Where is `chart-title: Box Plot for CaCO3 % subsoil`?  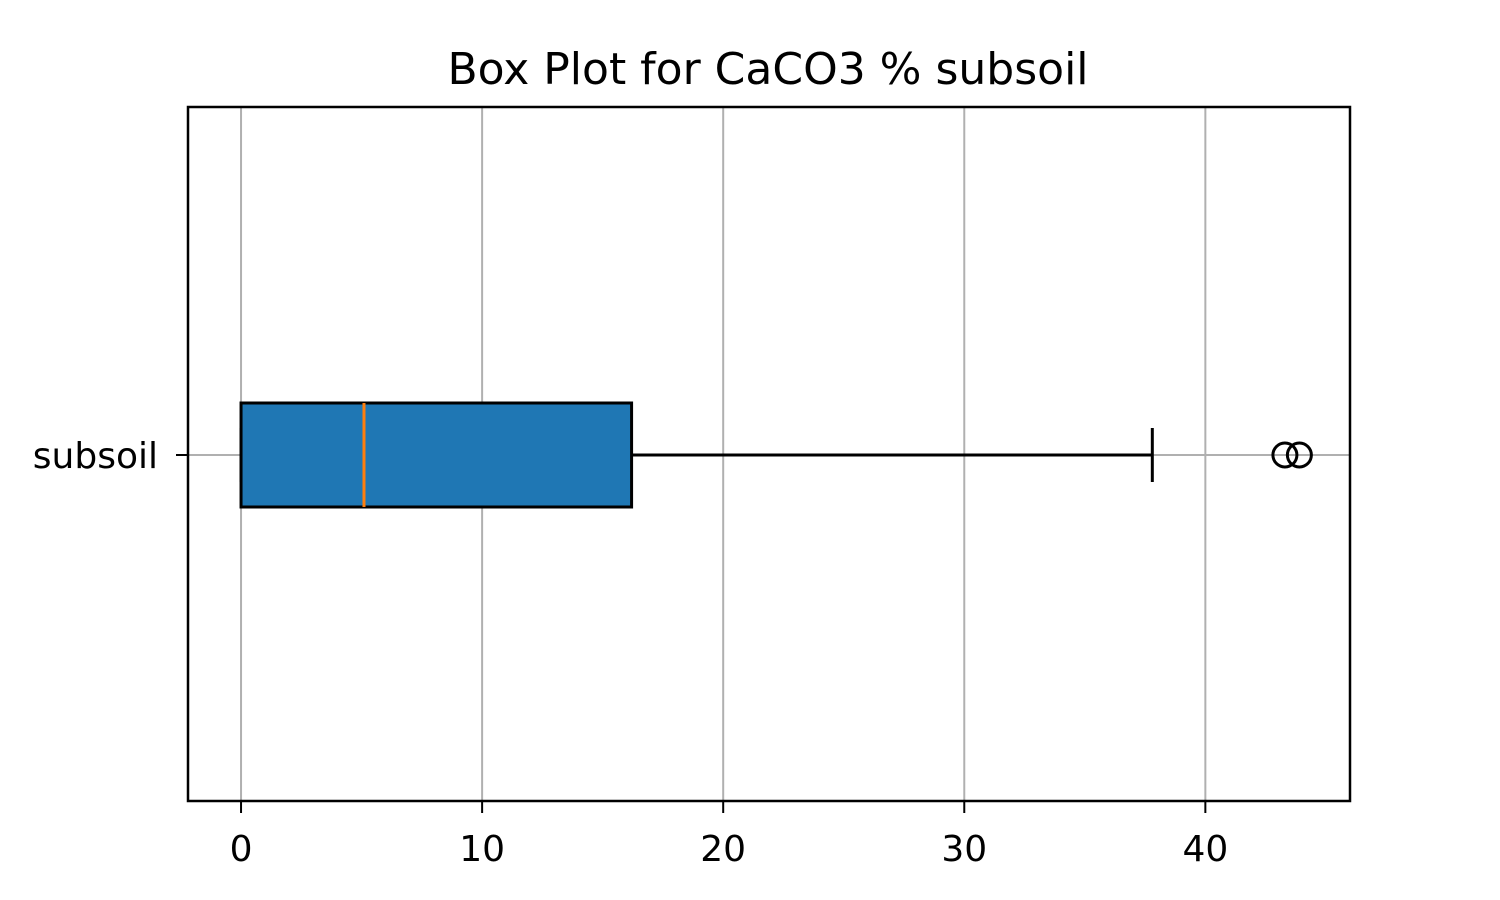
chart-title: Box Plot for CaCO3 % subsoil is located at coordinates (767, 69).